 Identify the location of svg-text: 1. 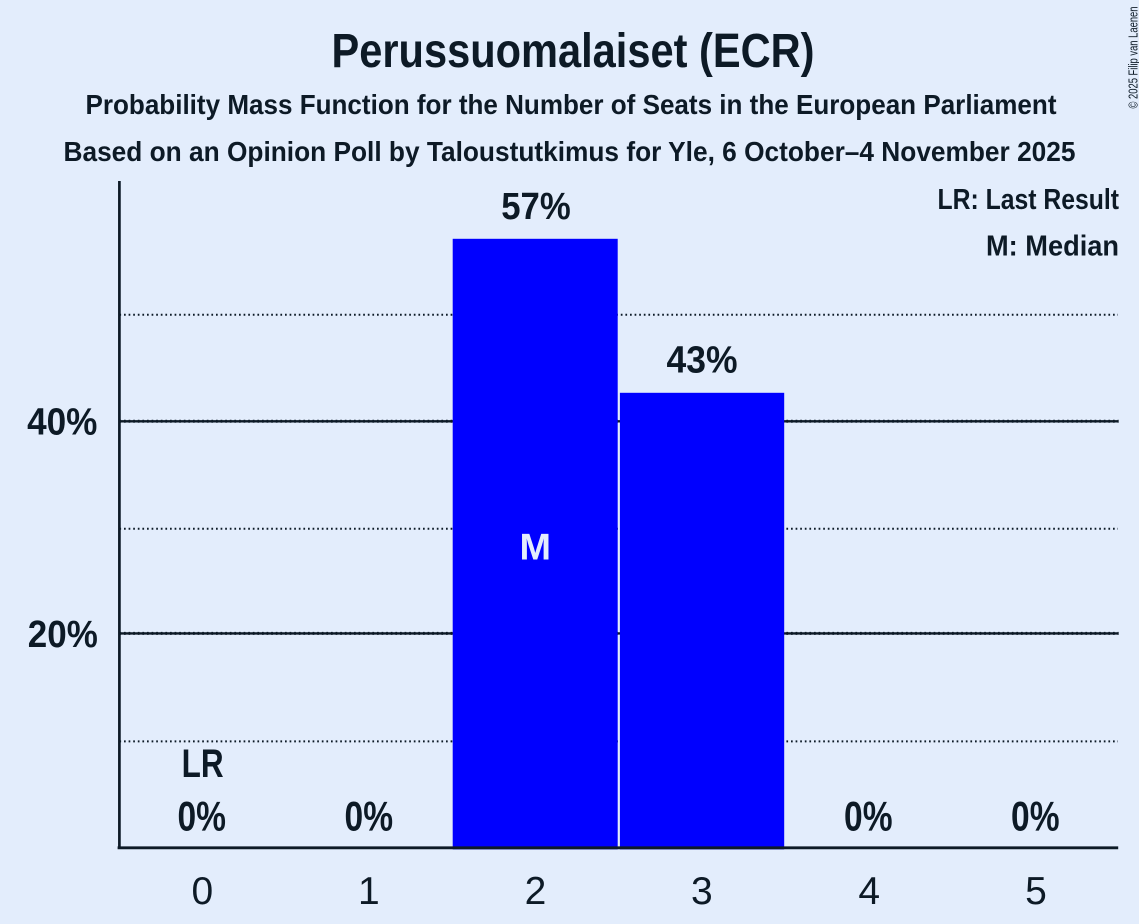
(369, 891).